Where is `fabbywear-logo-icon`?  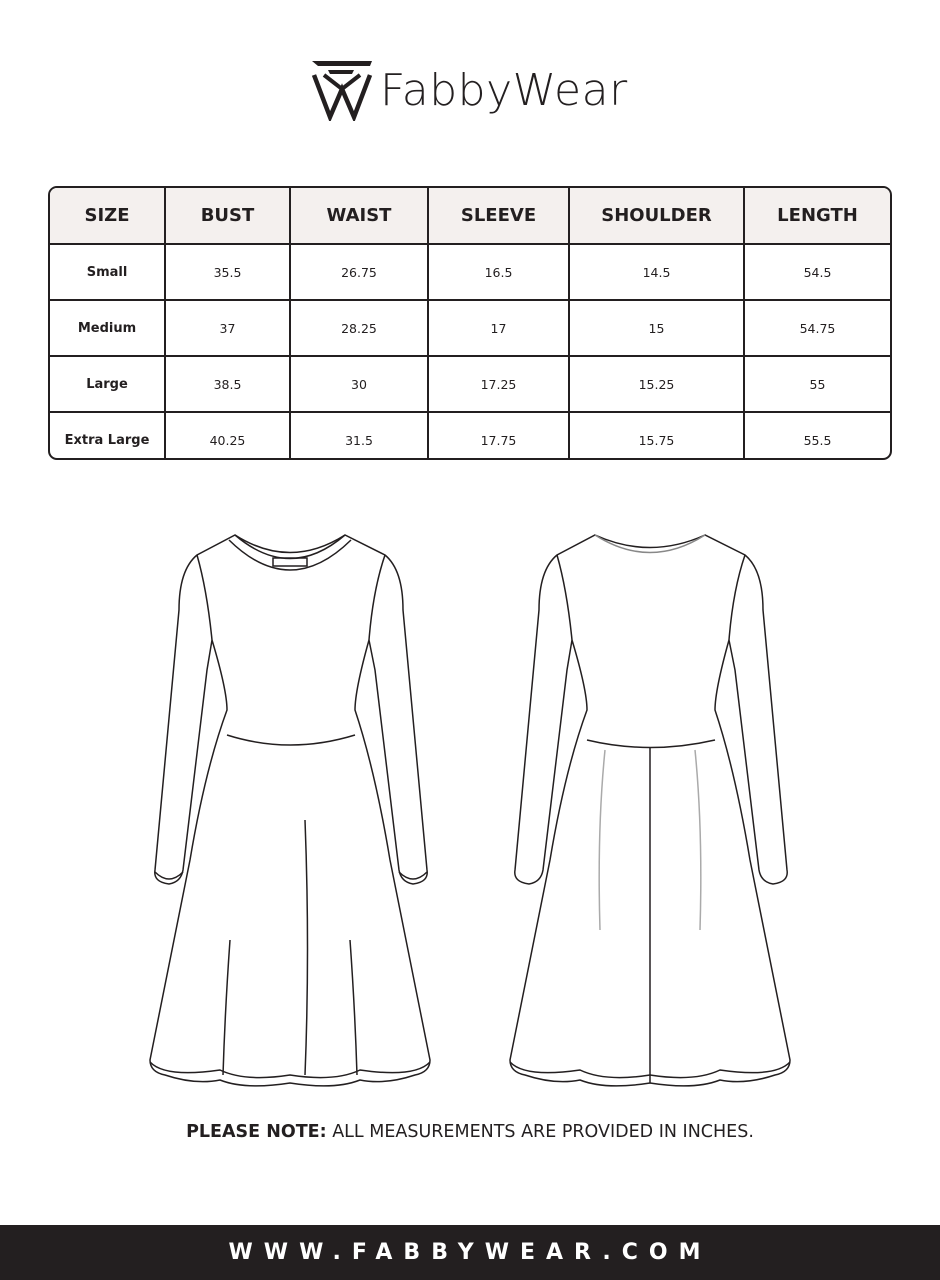 fabbywear-logo-icon is located at coordinates (342, 91).